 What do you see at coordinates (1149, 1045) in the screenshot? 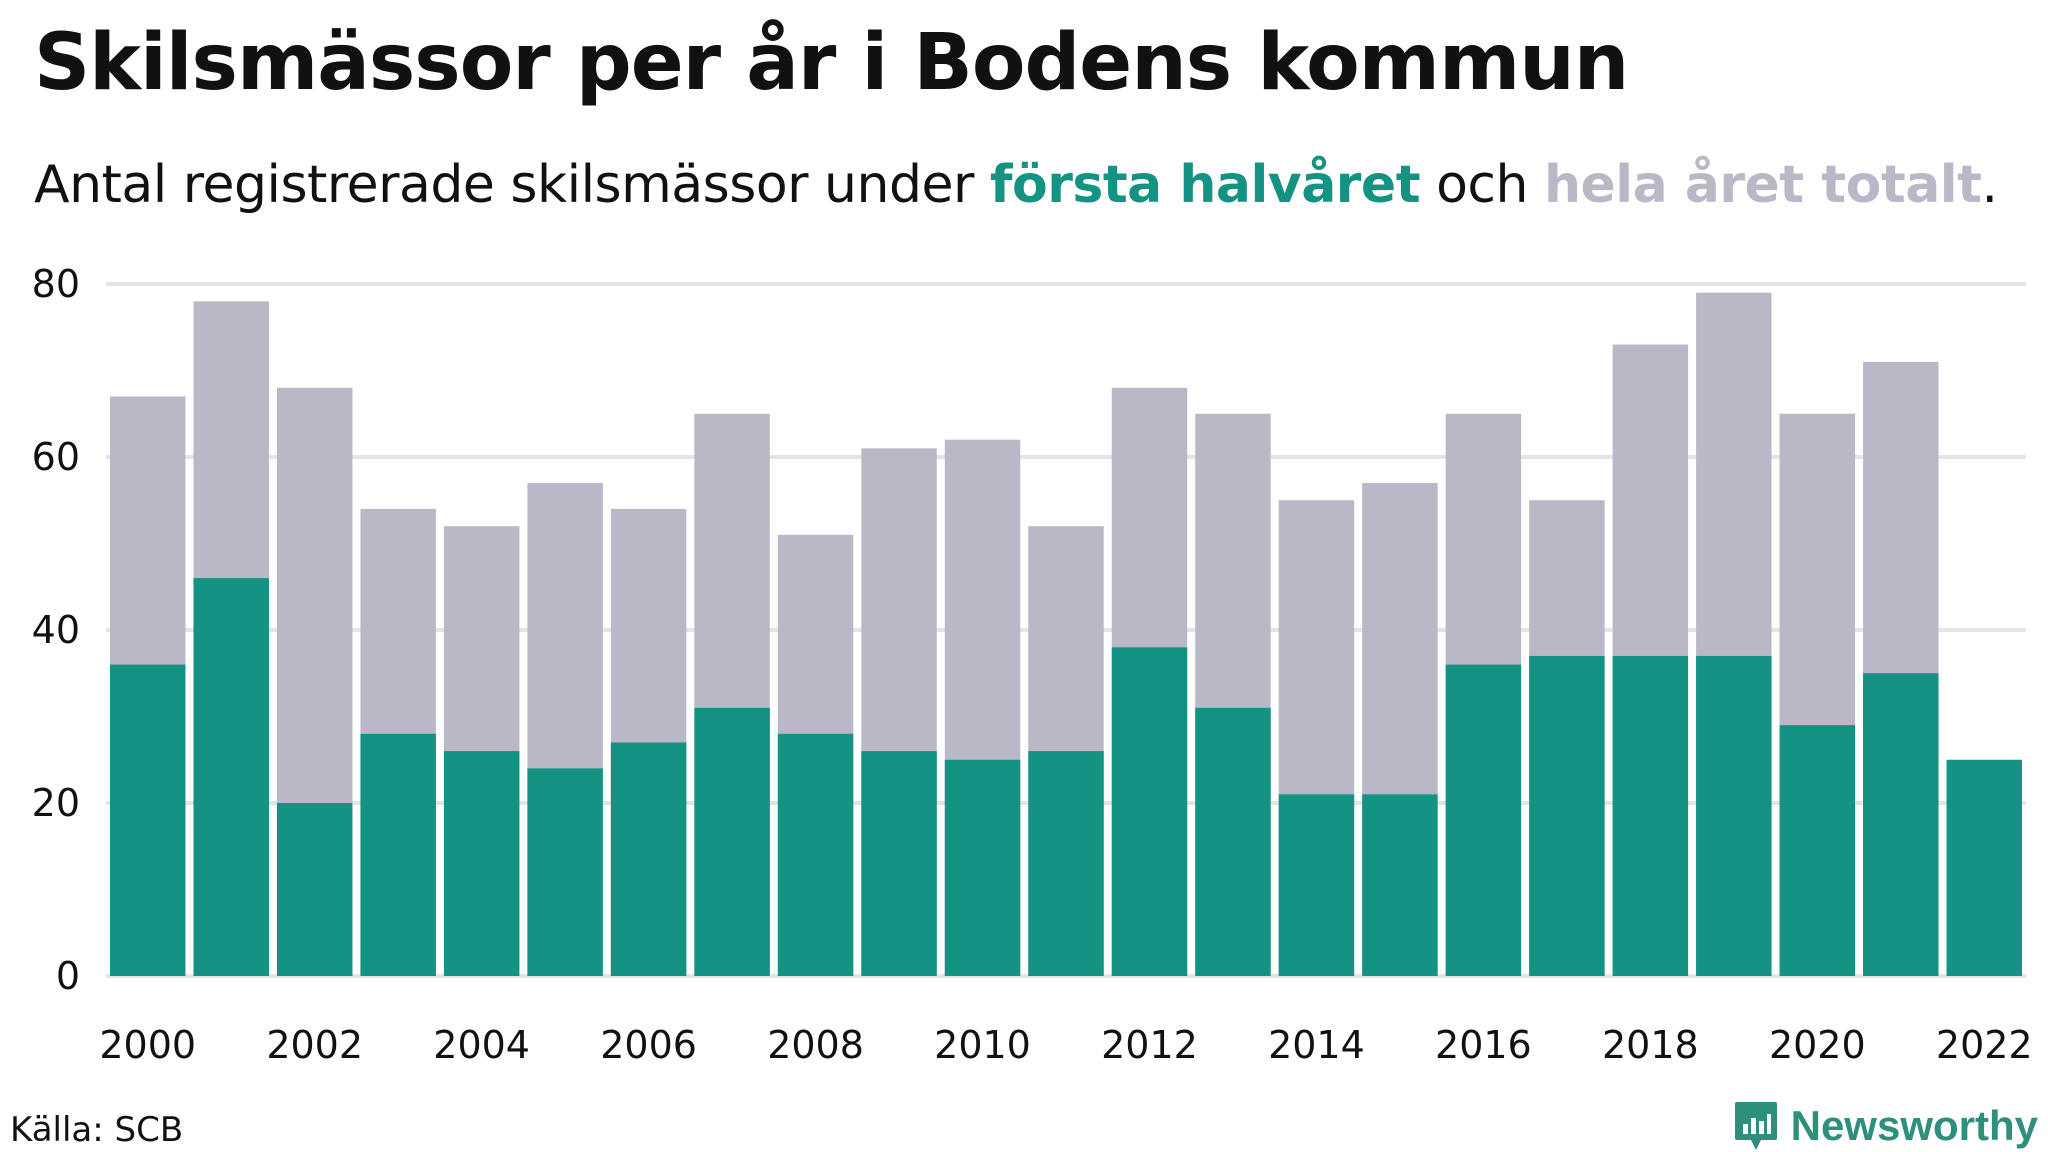
I see `x-tick-label: 2012` at bounding box center [1149, 1045].